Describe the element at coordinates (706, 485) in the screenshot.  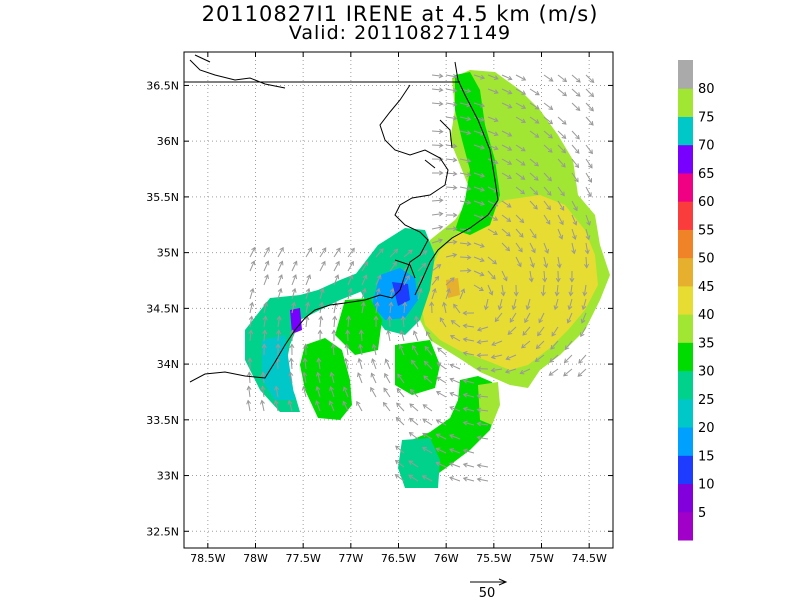
I see `colorbar-label: 10` at that location.